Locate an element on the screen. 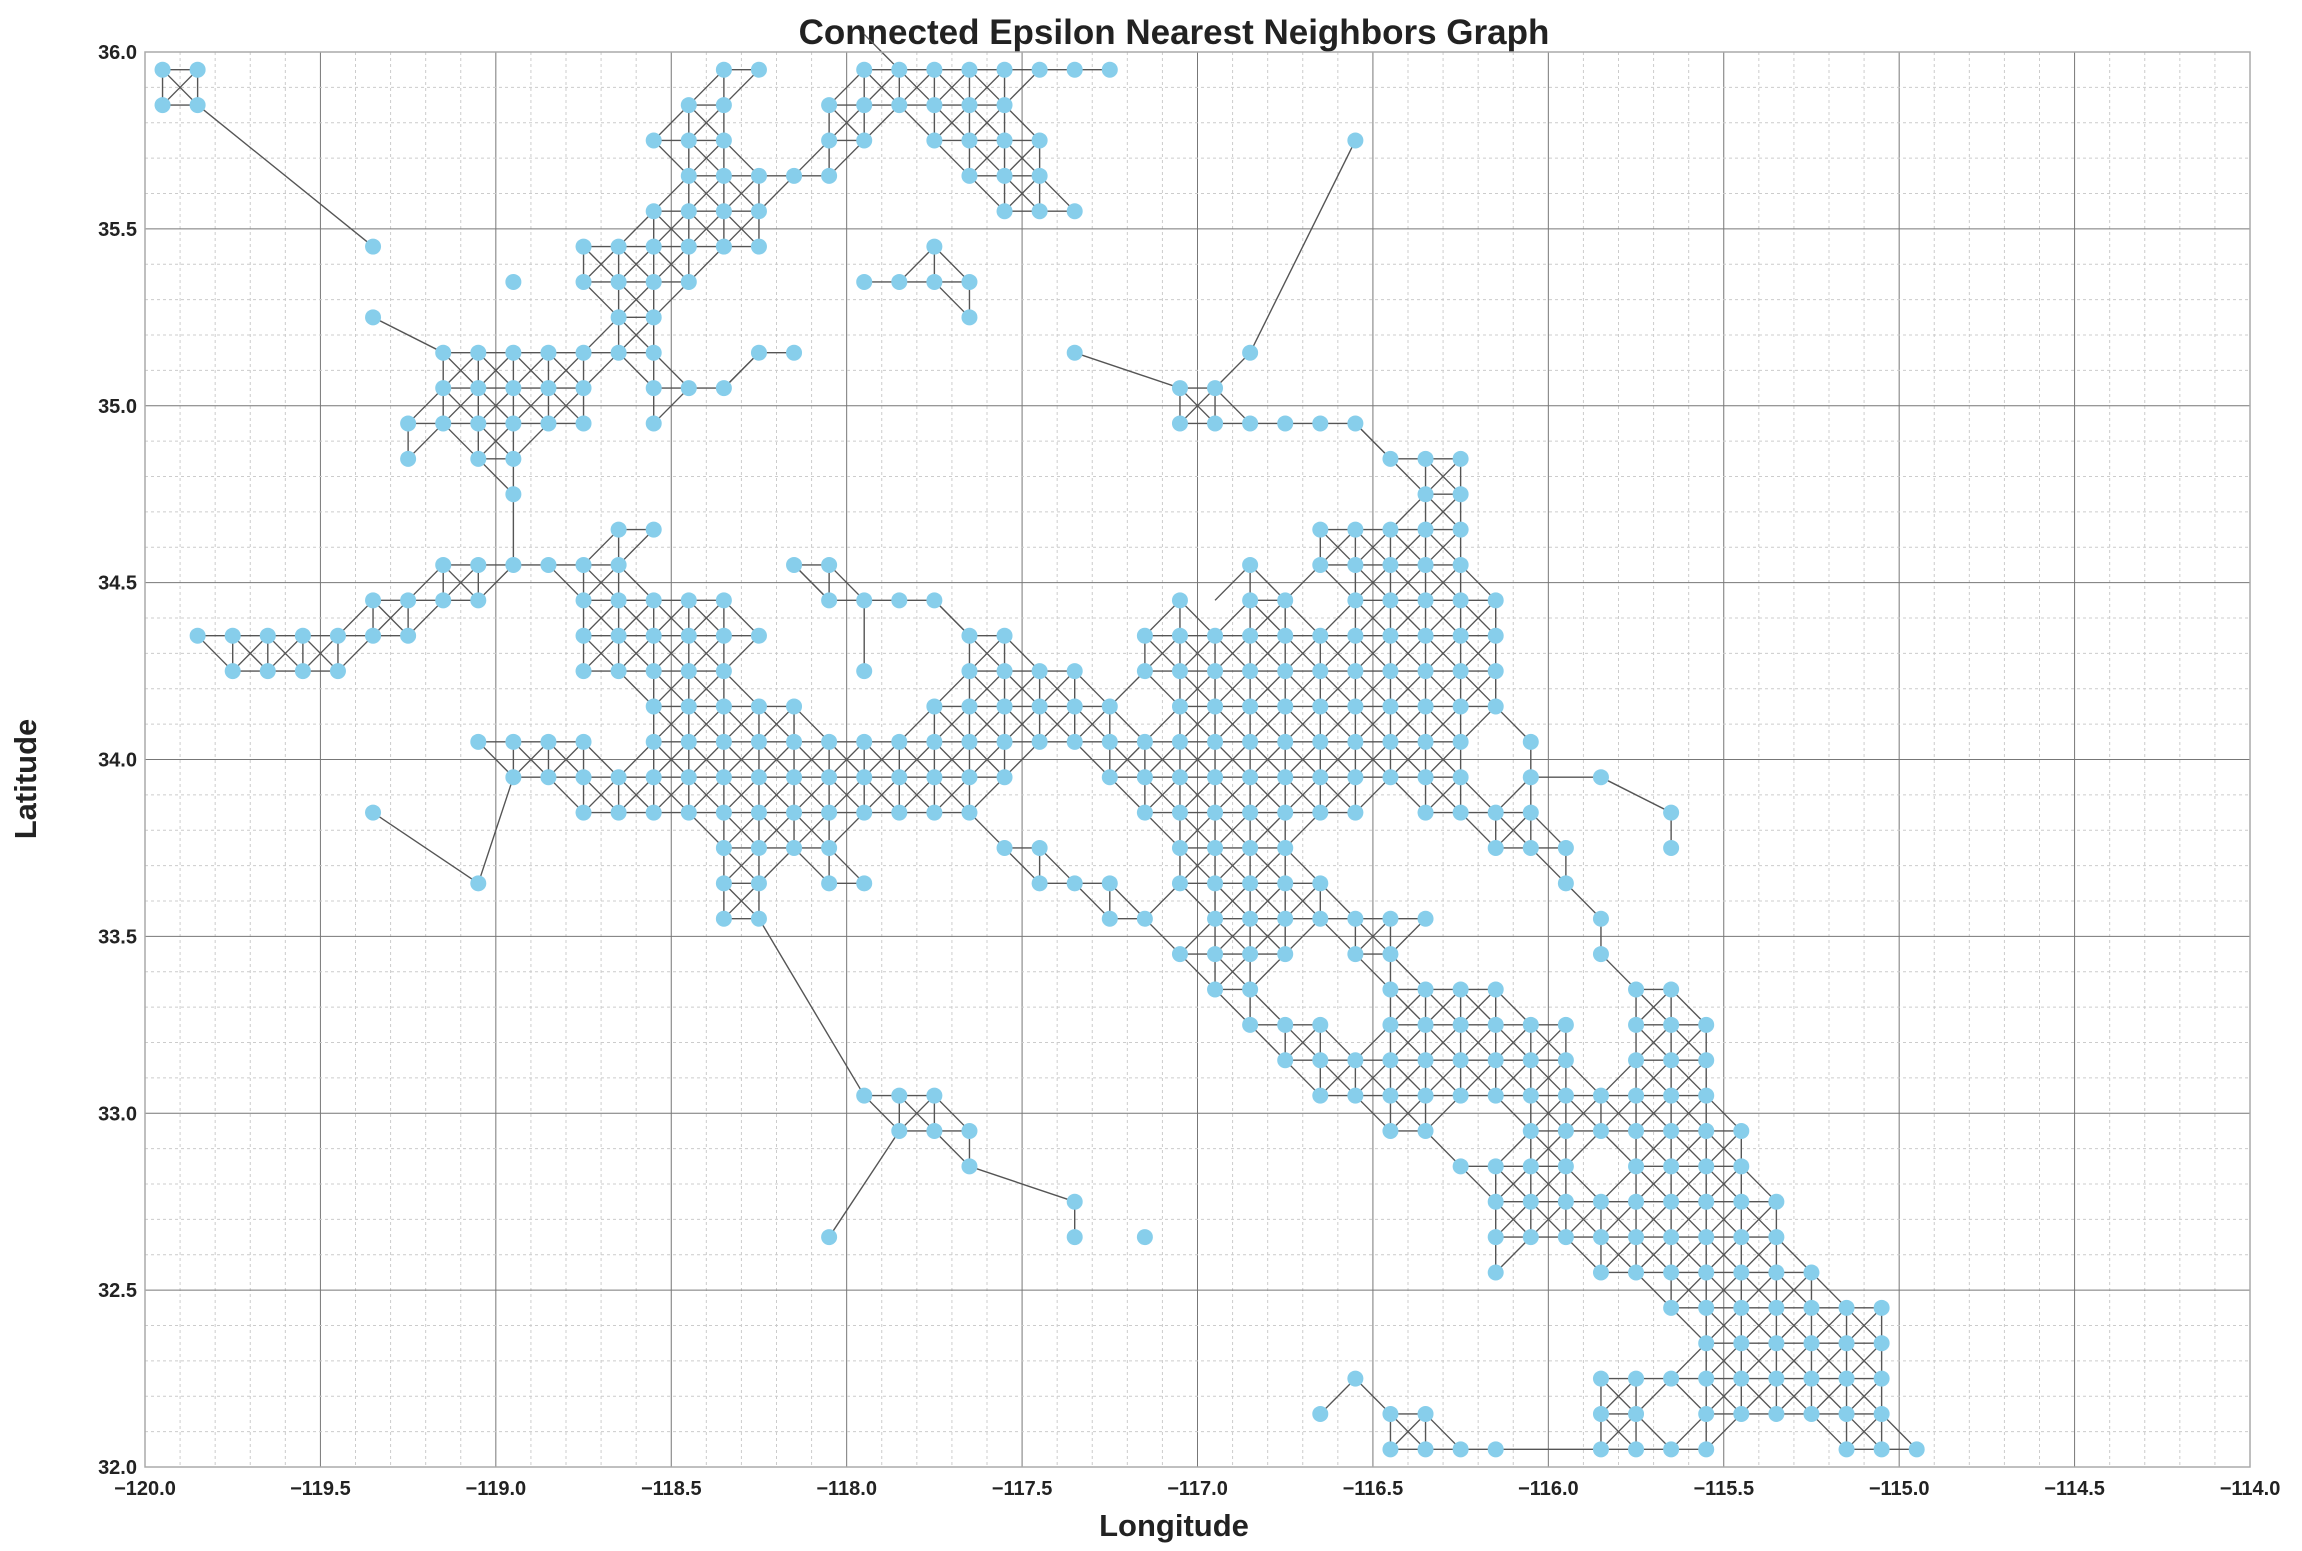 The height and width of the screenshot is (1551, 2302). x-tick-label: −115.5 is located at coordinates (1723, 1489).